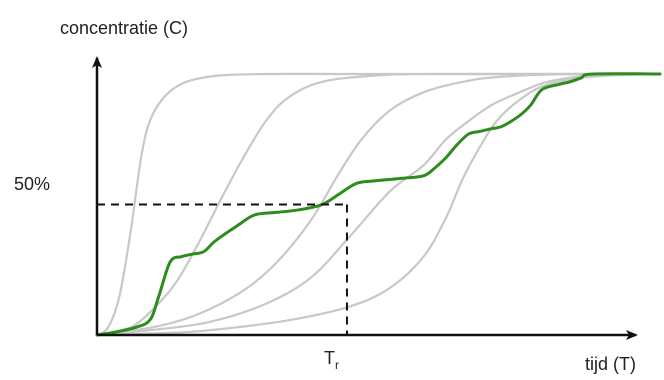  Describe the element at coordinates (124, 28) in the screenshot. I see `y-axis-label: concentratie (C)` at that location.